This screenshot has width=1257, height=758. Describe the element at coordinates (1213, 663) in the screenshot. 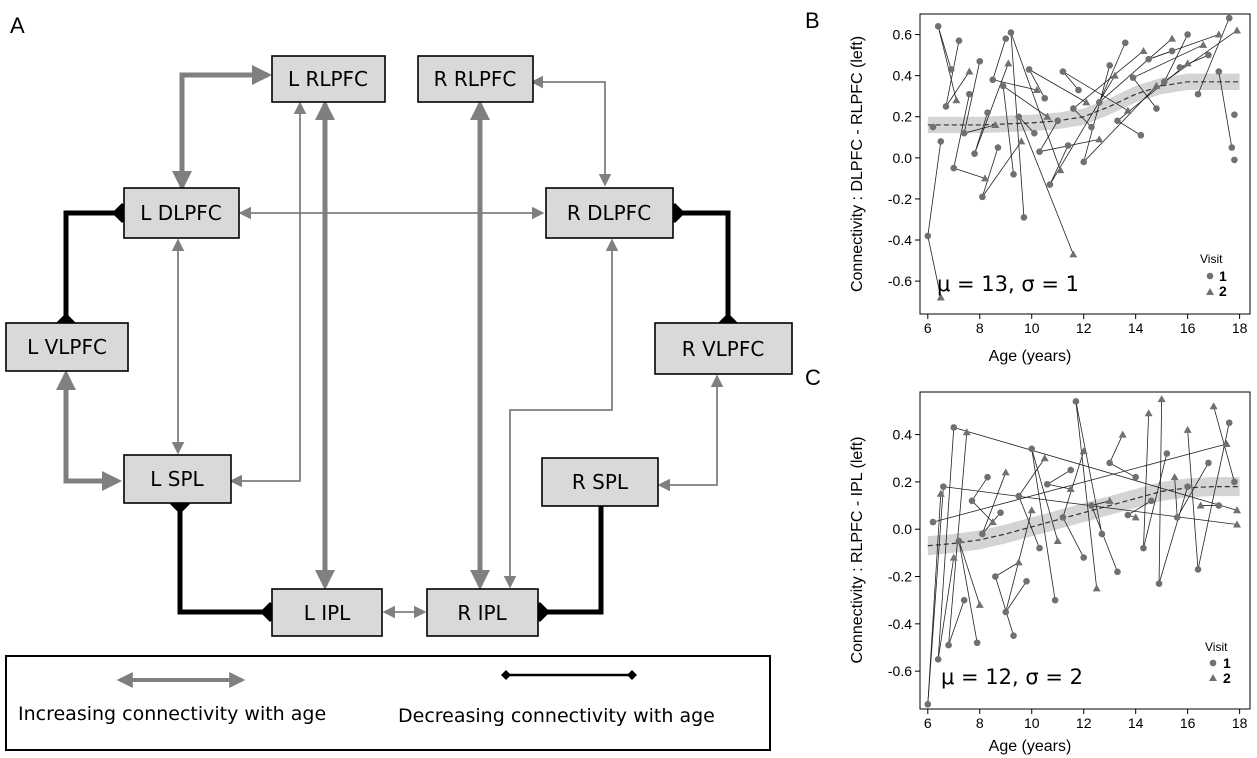

I see `chart-c-legend-circle` at that location.